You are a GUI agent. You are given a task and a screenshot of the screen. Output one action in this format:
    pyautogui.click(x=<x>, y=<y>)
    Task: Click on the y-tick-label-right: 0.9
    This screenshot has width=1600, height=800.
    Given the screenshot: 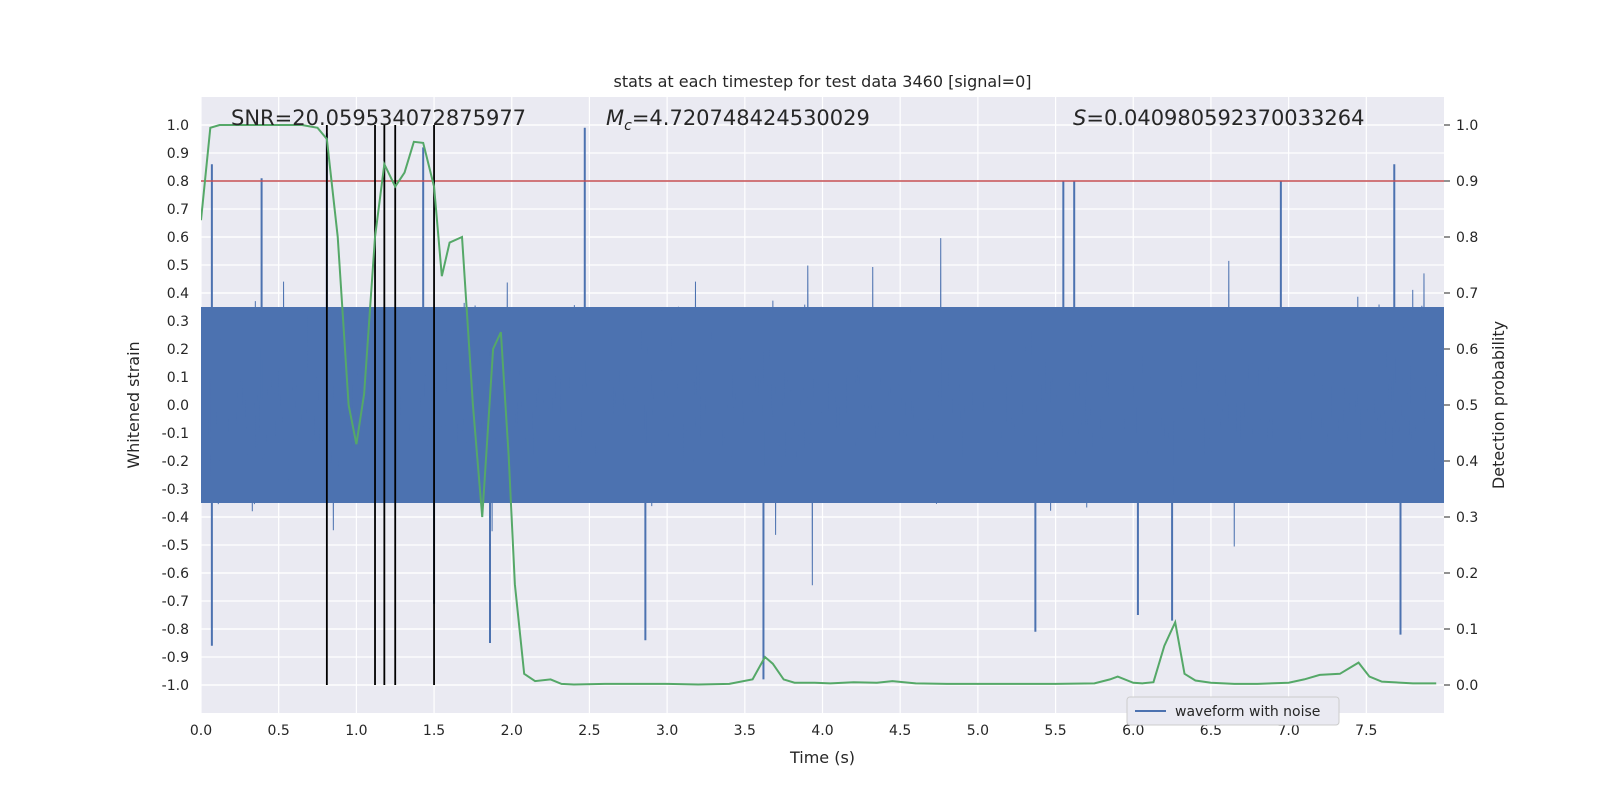 What is the action you would take?
    pyautogui.click(x=1467, y=182)
    